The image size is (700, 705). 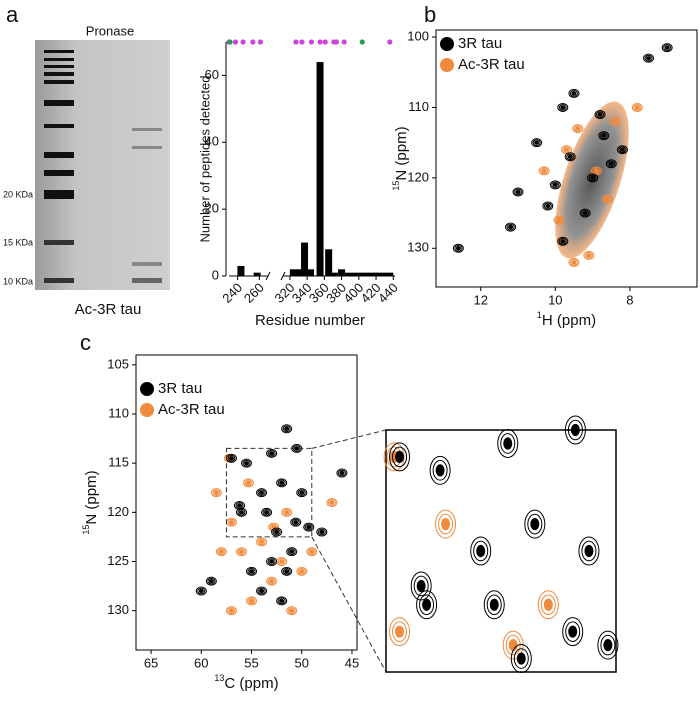 I want to click on y-tick-label: 115, so click(x=118, y=462).